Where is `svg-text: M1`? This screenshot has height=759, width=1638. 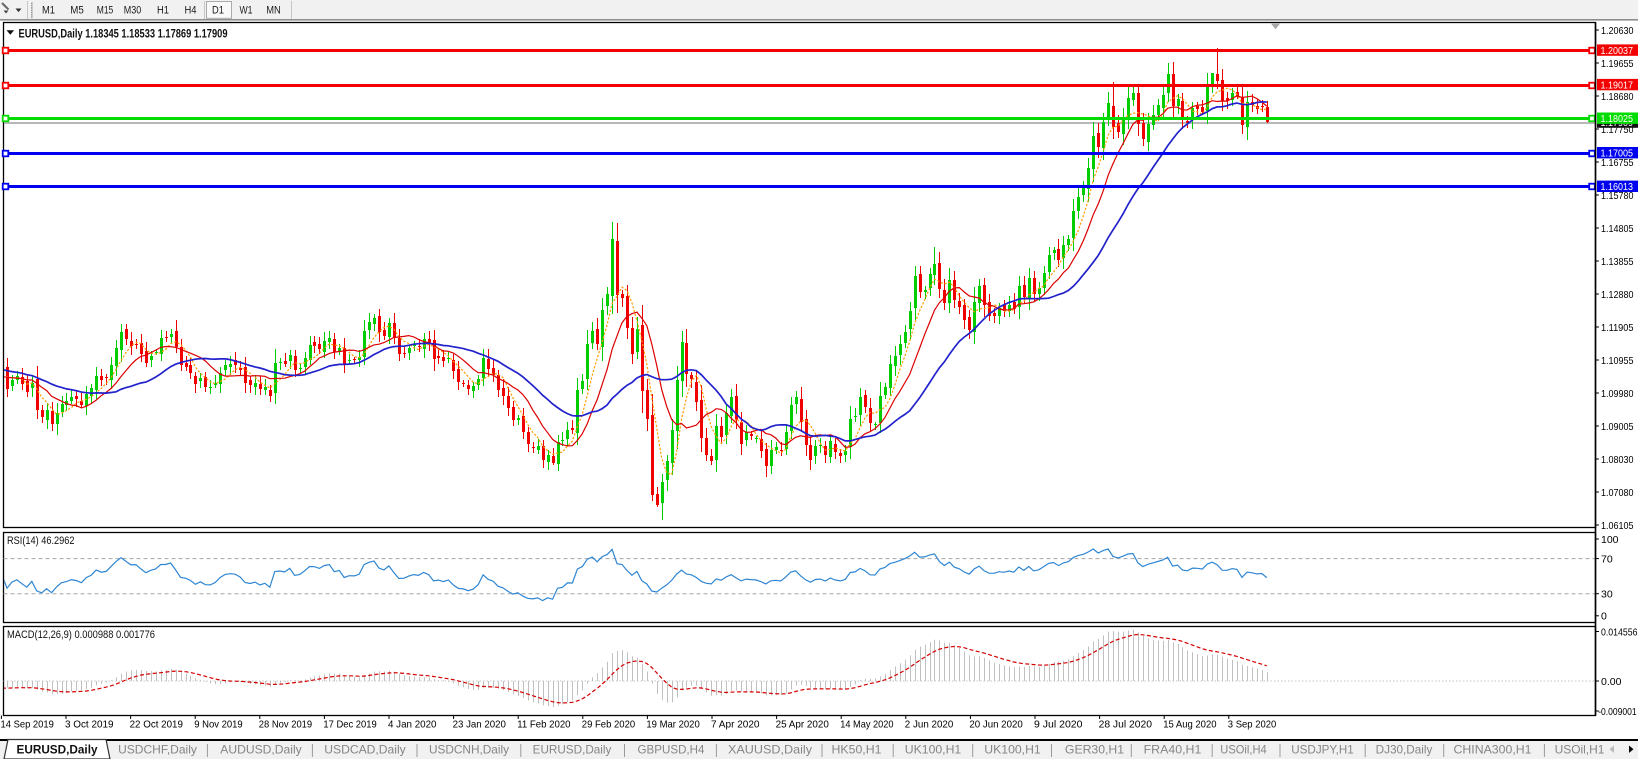 svg-text: M1 is located at coordinates (48, 10).